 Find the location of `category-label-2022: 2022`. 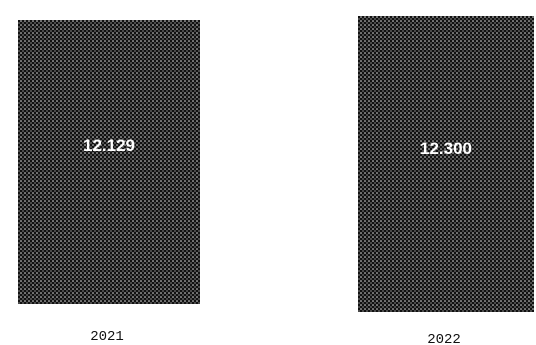

category-label-2022: 2022 is located at coordinates (444, 338).